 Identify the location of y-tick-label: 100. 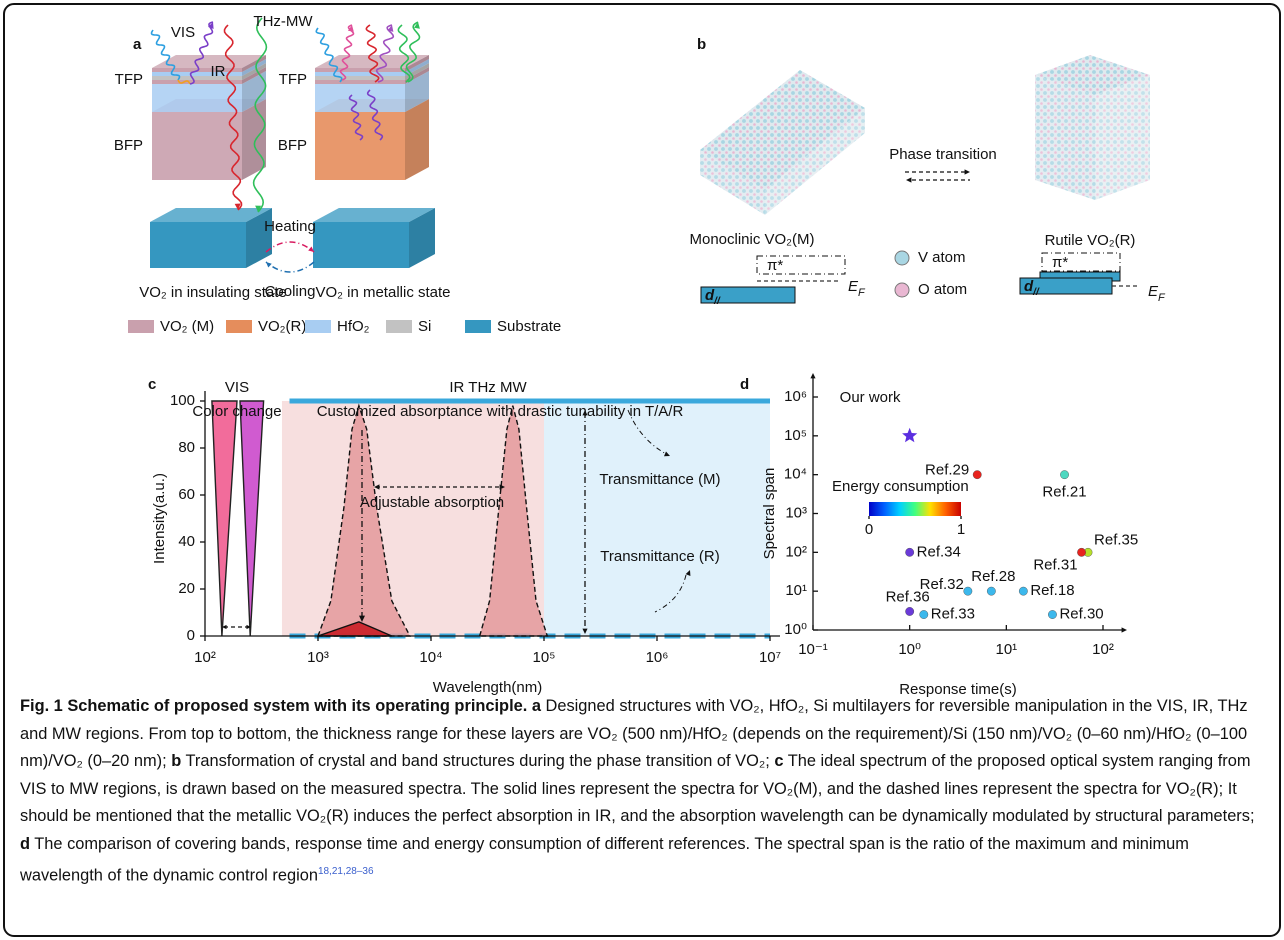
(182, 400).